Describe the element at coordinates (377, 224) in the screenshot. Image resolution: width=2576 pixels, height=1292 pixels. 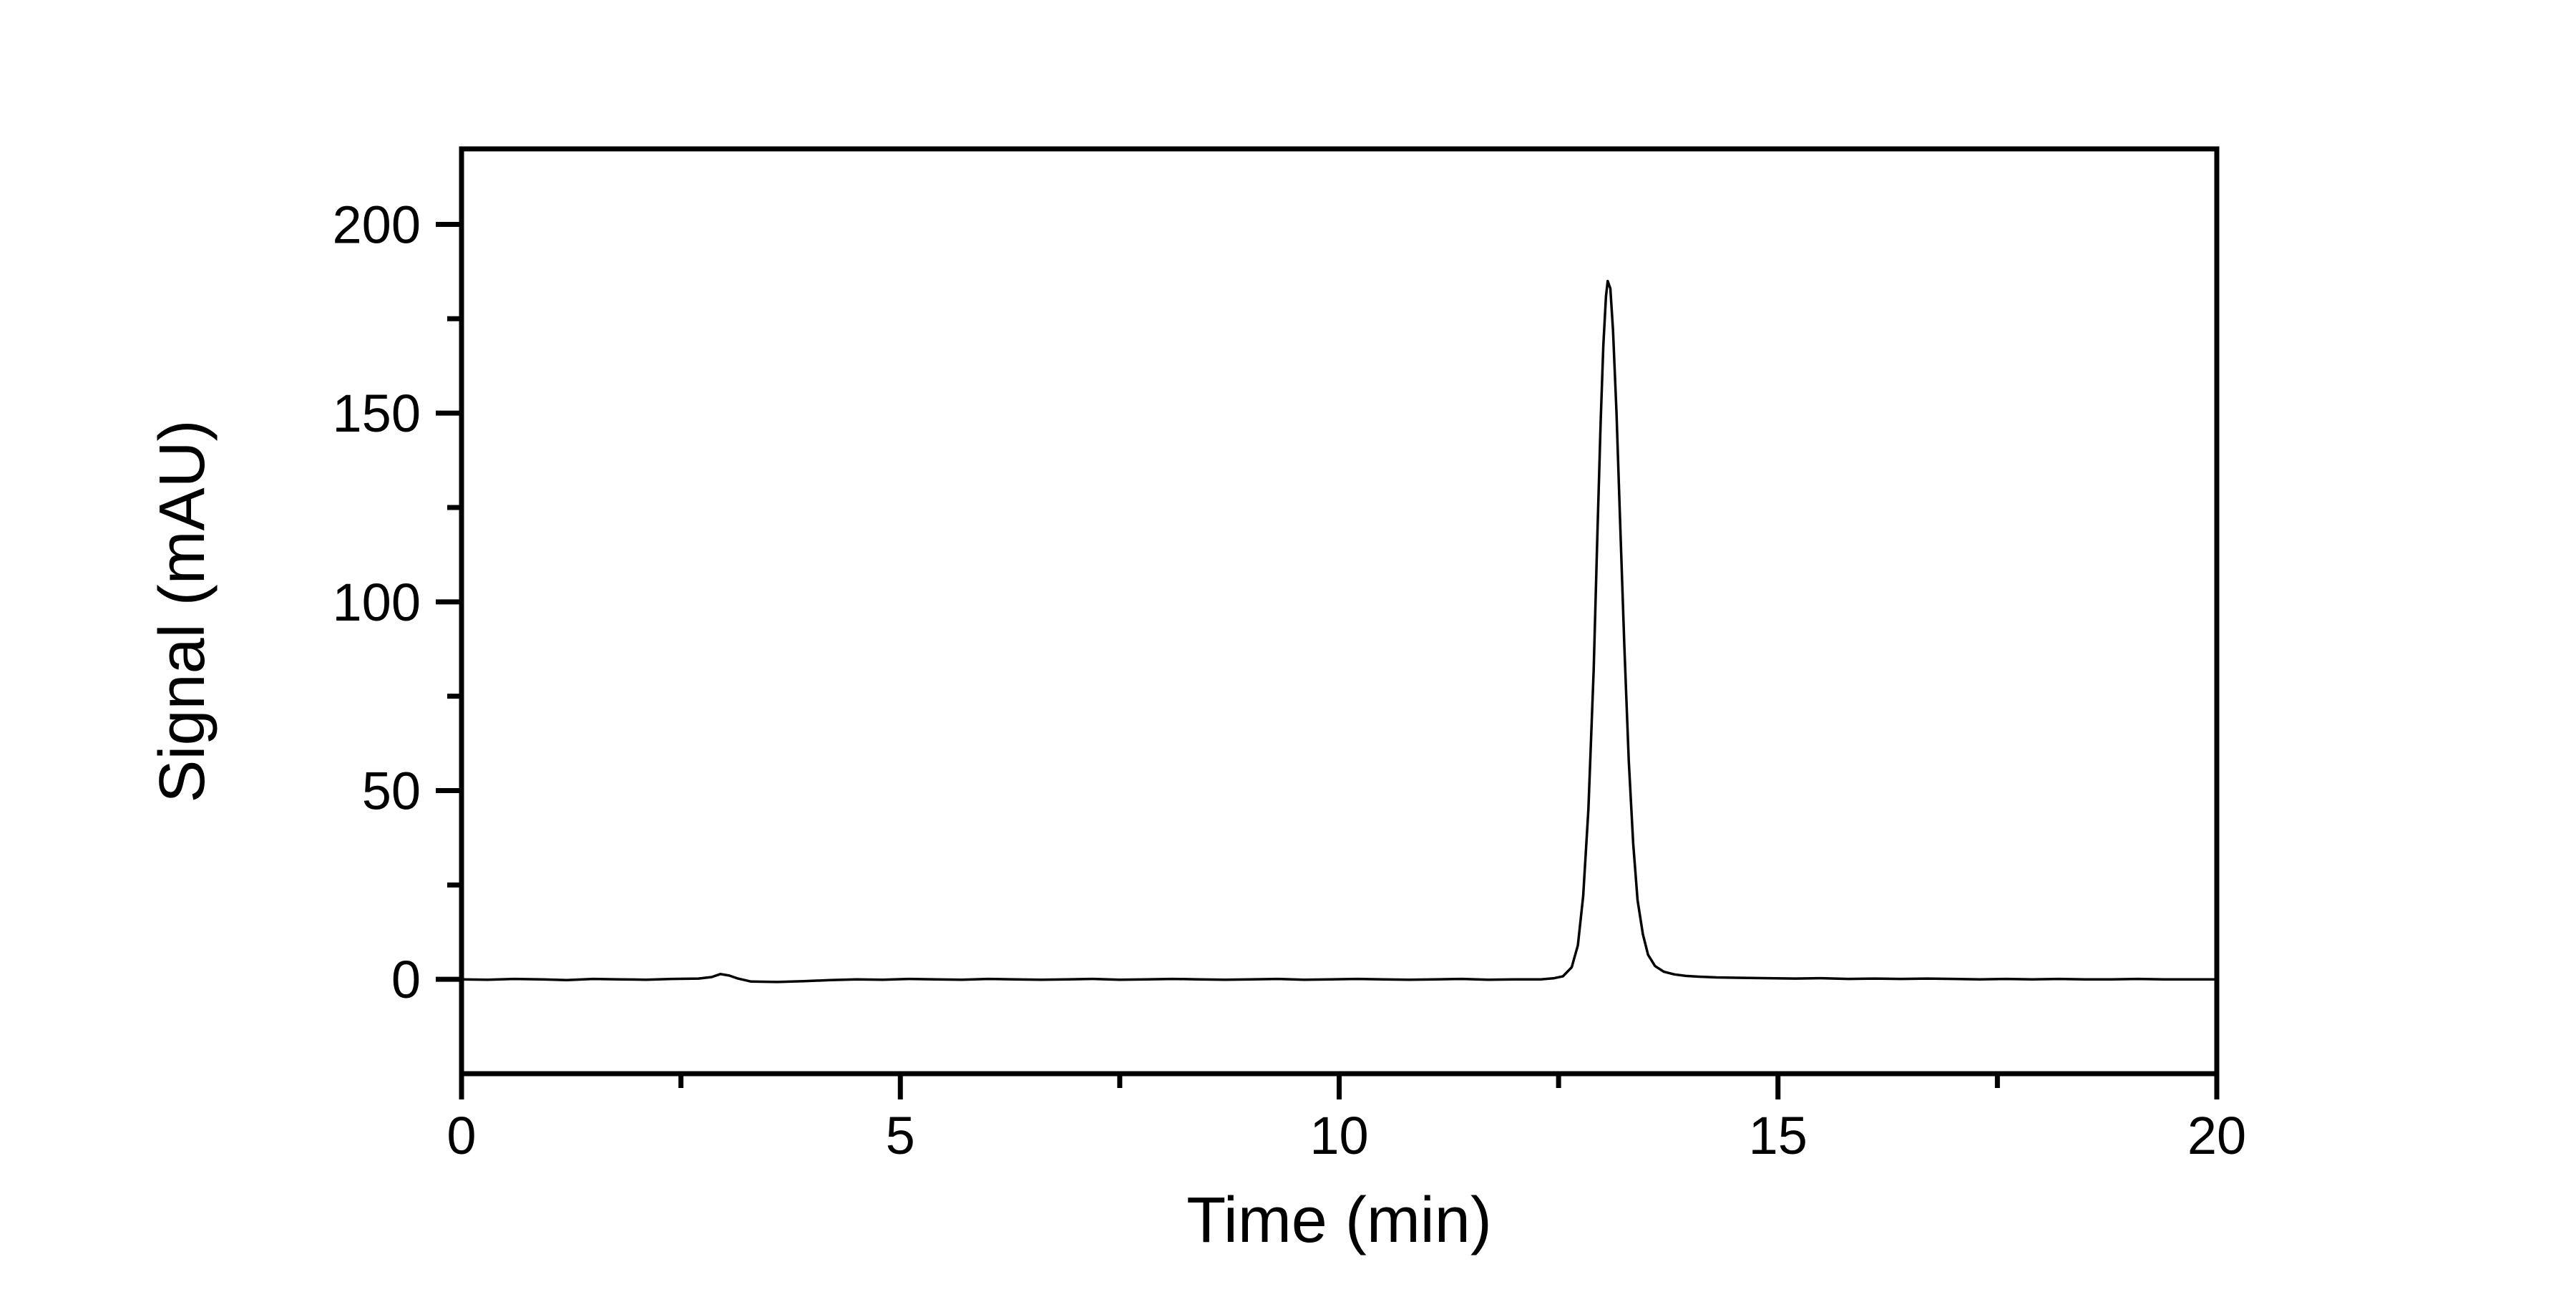
I see `y-tick-label: 200` at that location.